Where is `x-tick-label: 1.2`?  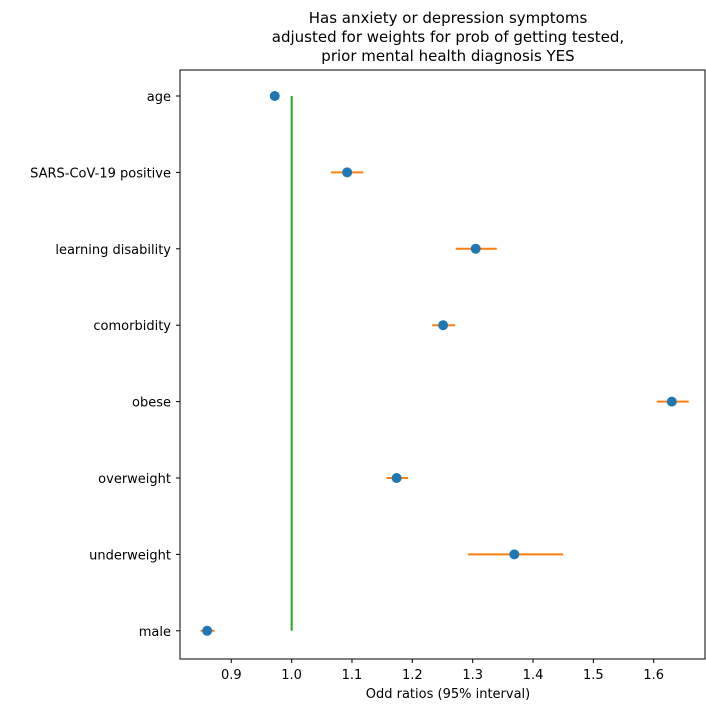 x-tick-label: 1.2 is located at coordinates (412, 675).